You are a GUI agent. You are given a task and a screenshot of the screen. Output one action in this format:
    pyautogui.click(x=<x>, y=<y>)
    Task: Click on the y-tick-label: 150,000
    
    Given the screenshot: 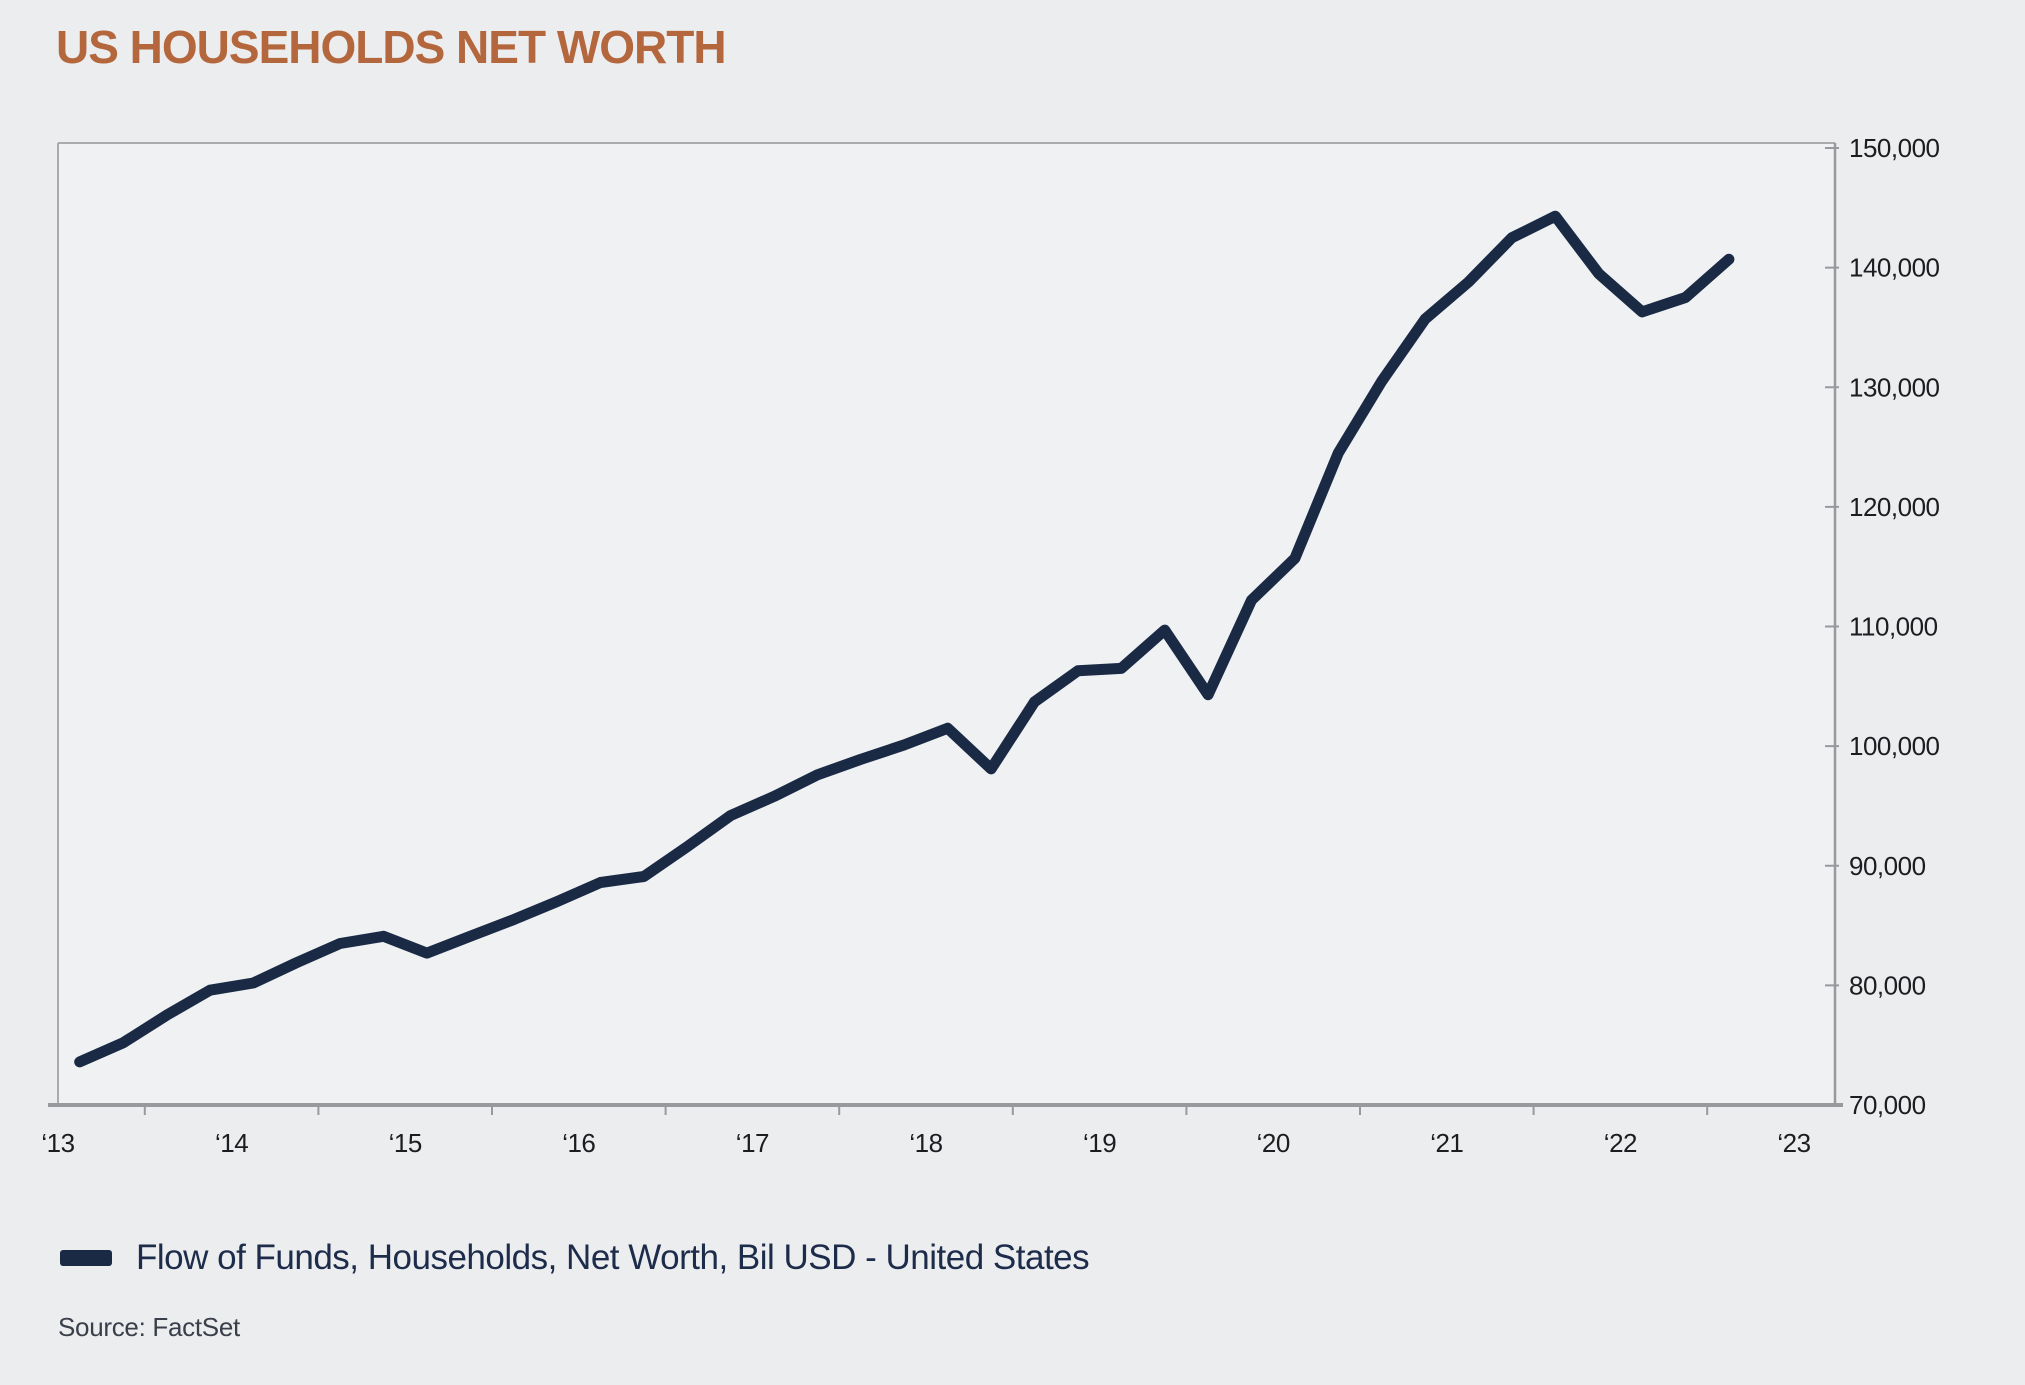 What is the action you would take?
    pyautogui.click(x=1894, y=148)
    